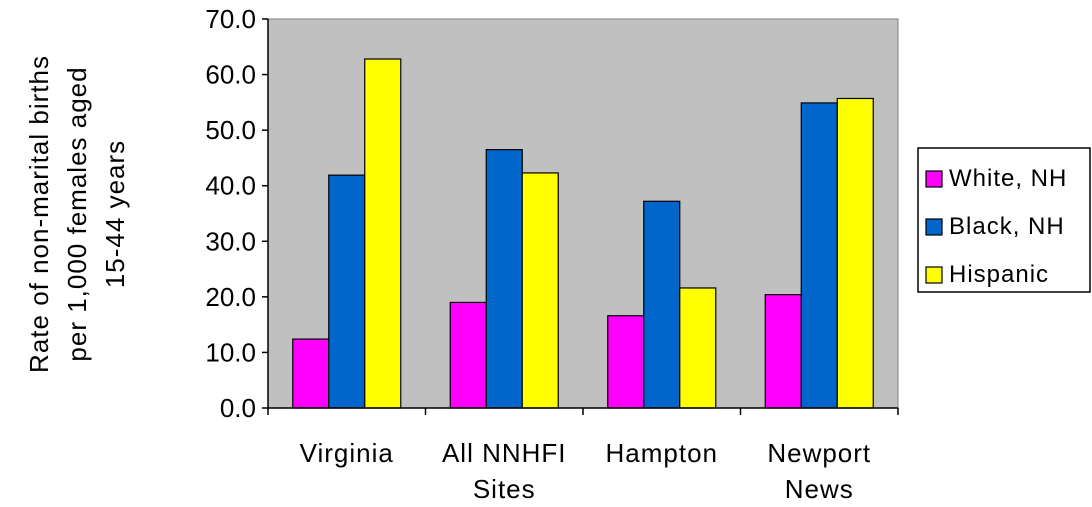 This screenshot has height=507, width=1092. Describe the element at coordinates (819, 453) in the screenshot. I see `x-category-label: Newport` at that location.